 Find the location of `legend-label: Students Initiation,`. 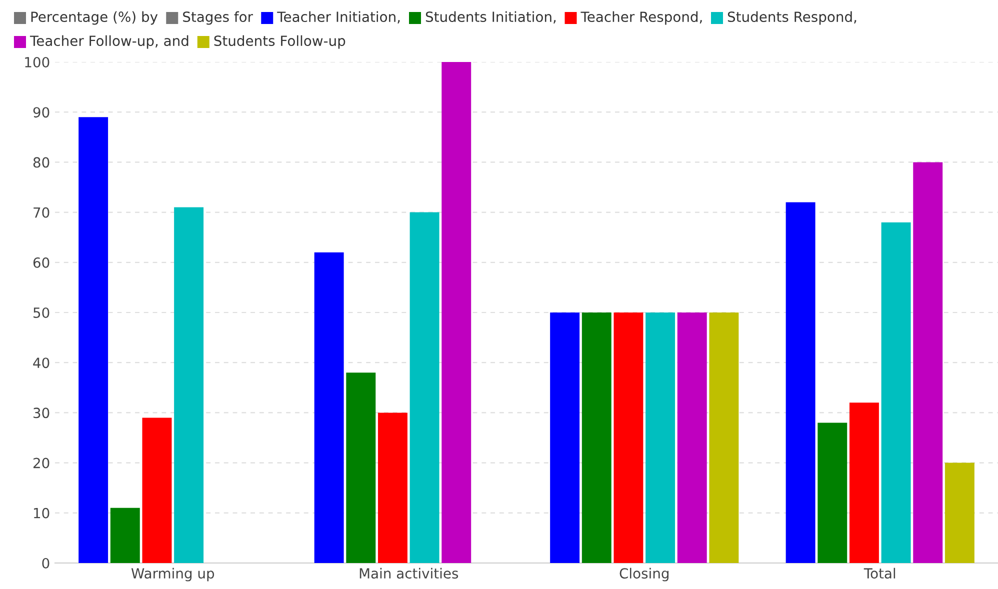

legend-label: Students Initiation, is located at coordinates (491, 17).